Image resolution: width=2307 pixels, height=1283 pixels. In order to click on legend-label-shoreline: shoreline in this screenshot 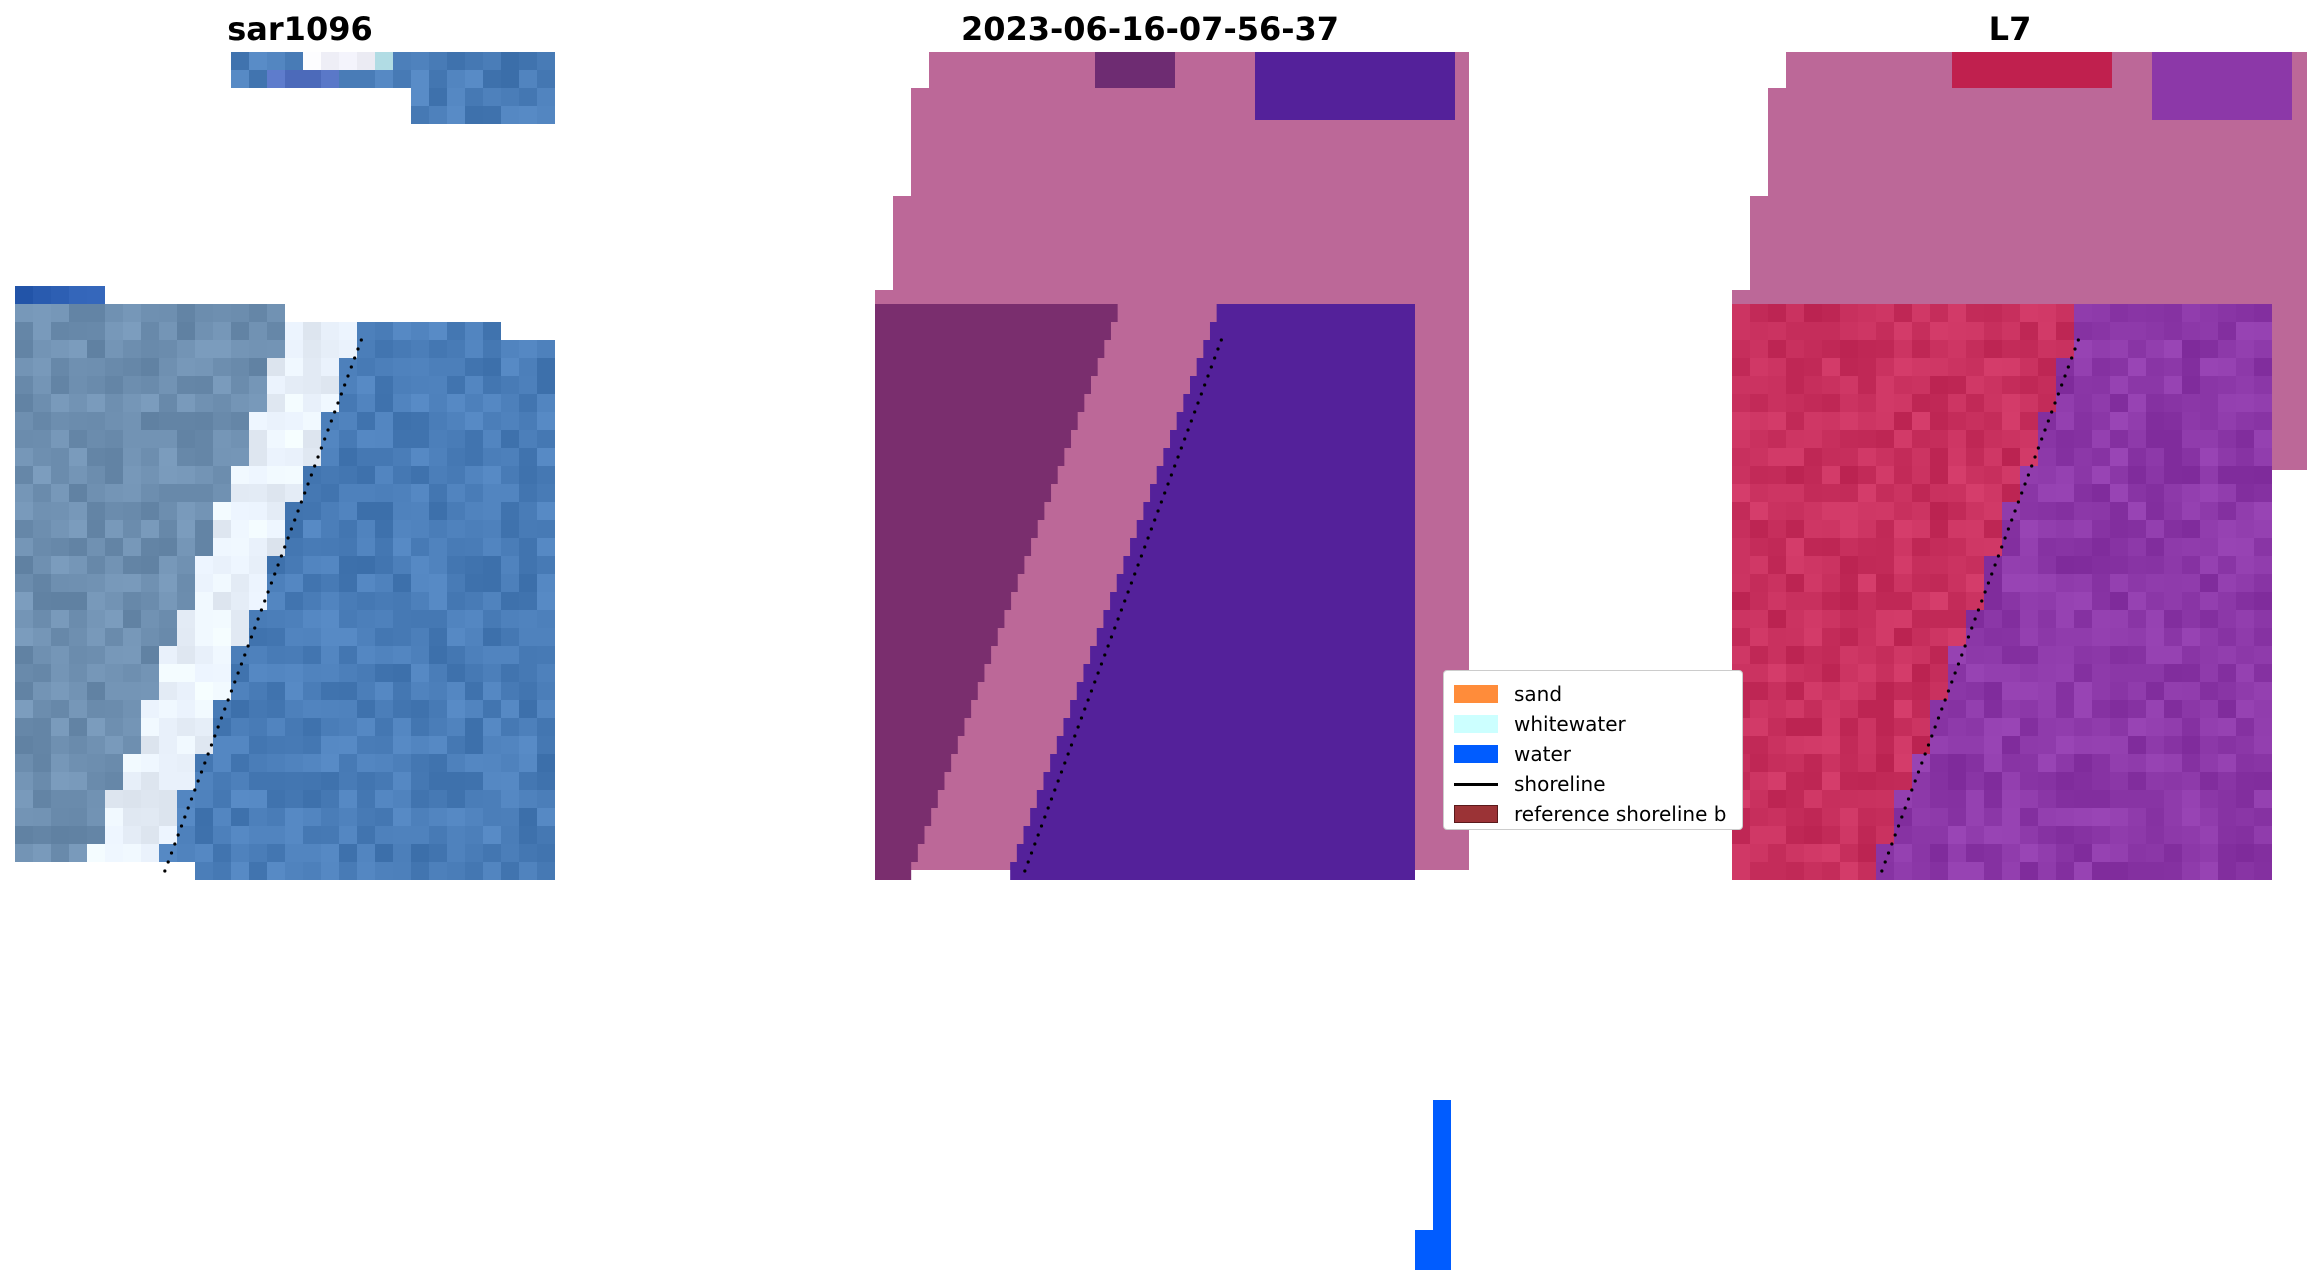, I will do `click(1560, 784)`.